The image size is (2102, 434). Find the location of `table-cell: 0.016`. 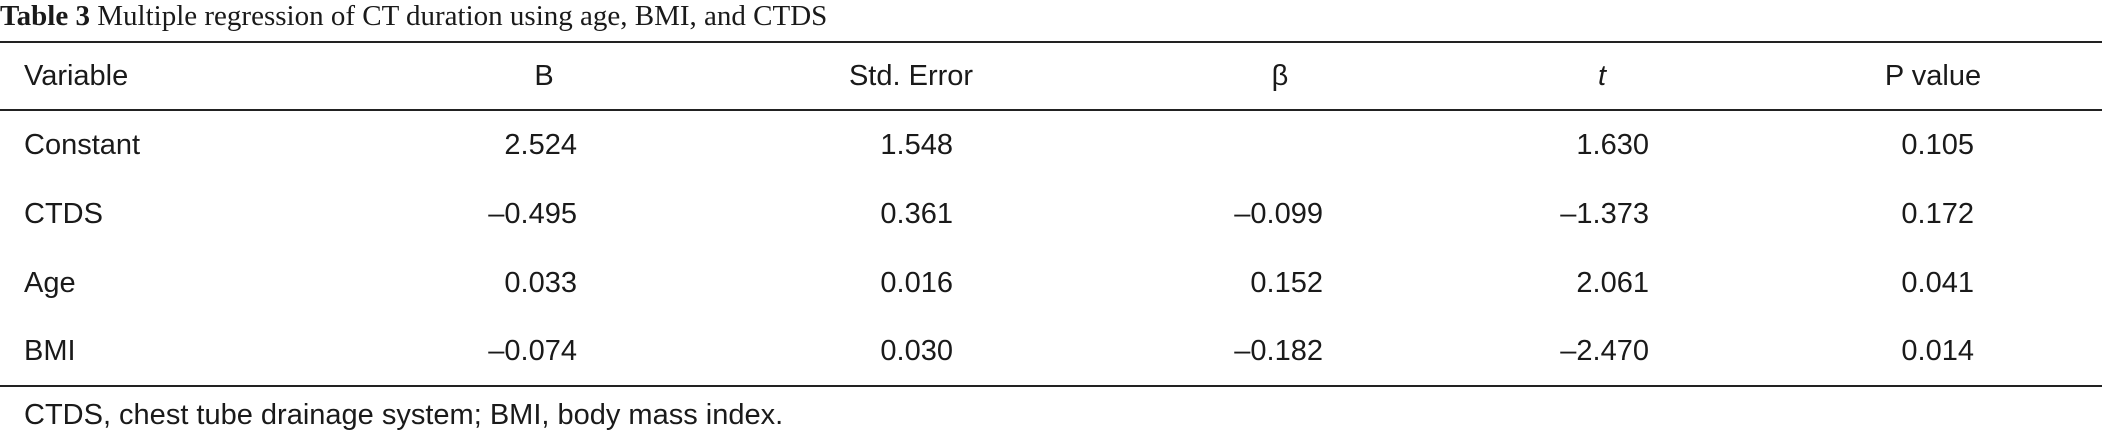

table-cell: 0.016 is located at coordinates (916, 283).